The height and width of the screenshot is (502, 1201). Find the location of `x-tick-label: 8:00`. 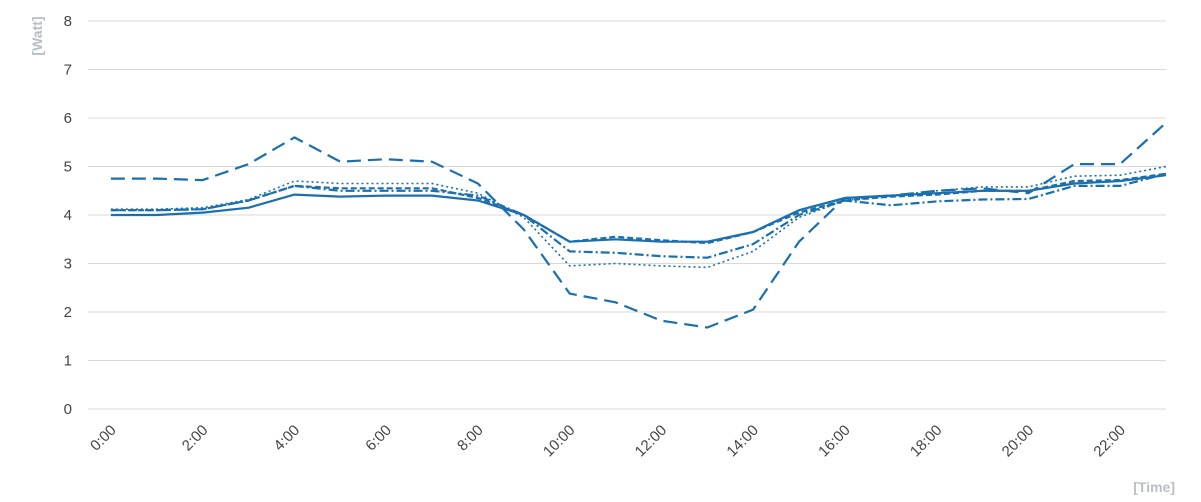

x-tick-label: 8:00 is located at coordinates (470, 438).